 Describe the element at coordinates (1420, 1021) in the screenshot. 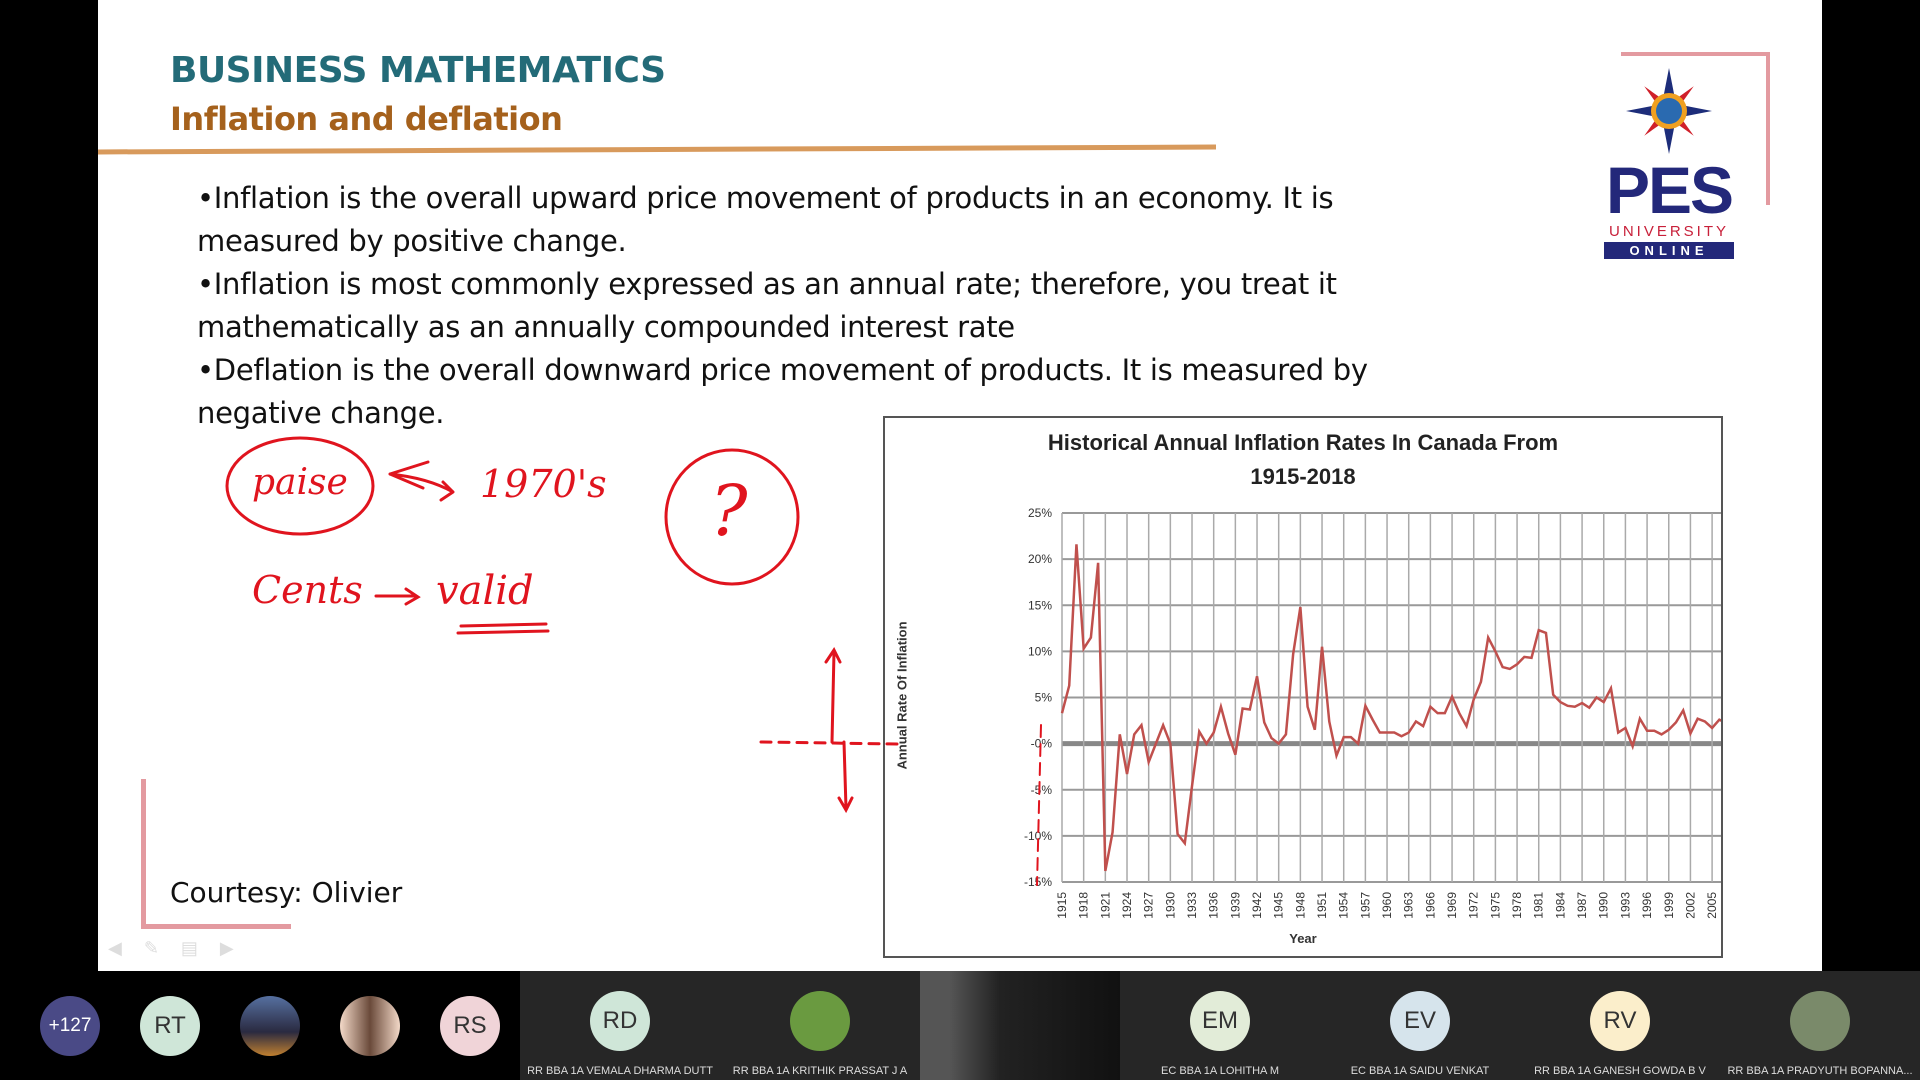

I see `participant-avatar: EV` at that location.